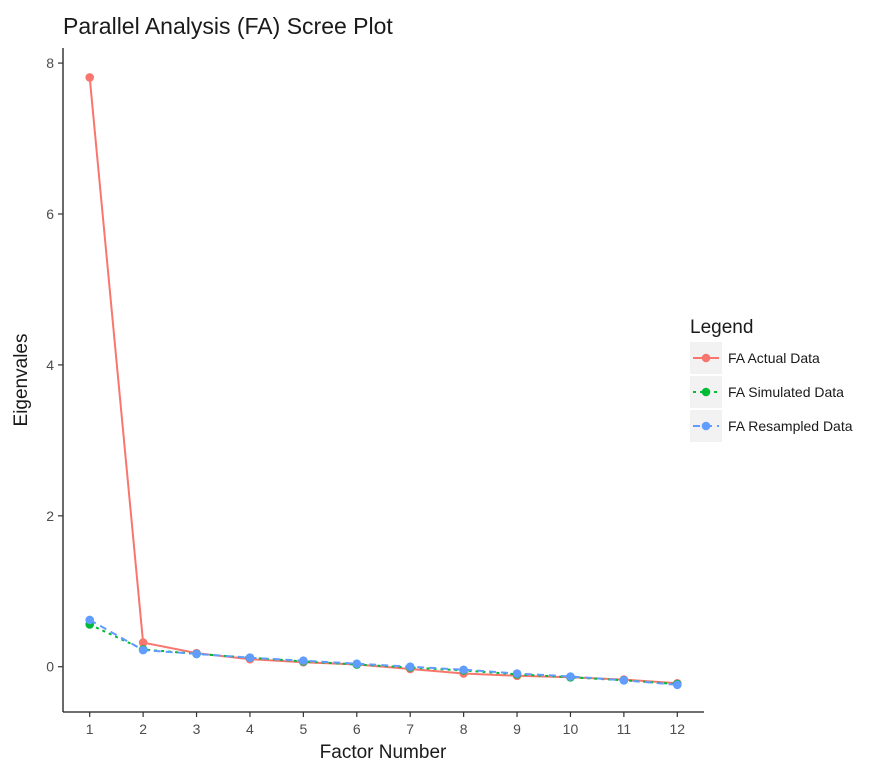  Describe the element at coordinates (678, 729) in the screenshot. I see `x-tick-label: 12` at that location.